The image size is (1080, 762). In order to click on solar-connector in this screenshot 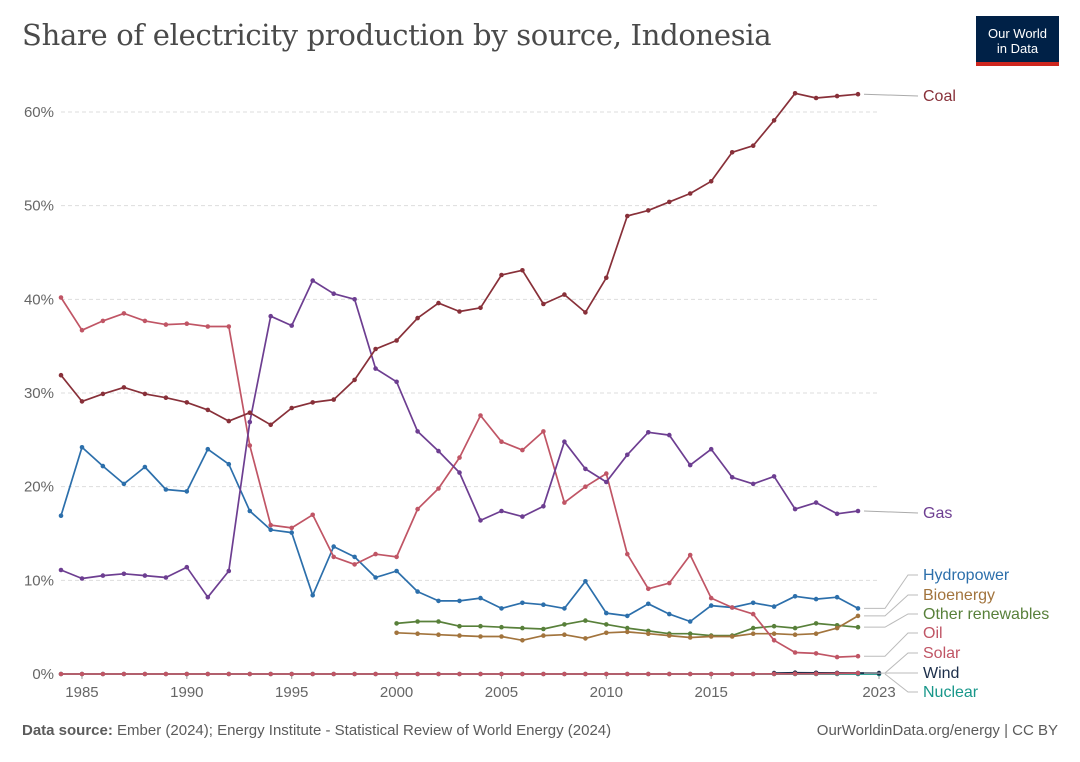, I will do `click(891, 663)`.